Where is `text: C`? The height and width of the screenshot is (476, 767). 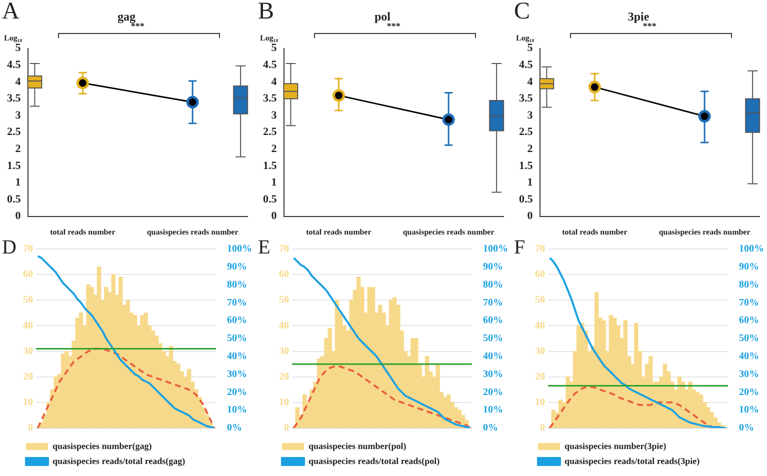 text: C is located at coordinates (522, 12).